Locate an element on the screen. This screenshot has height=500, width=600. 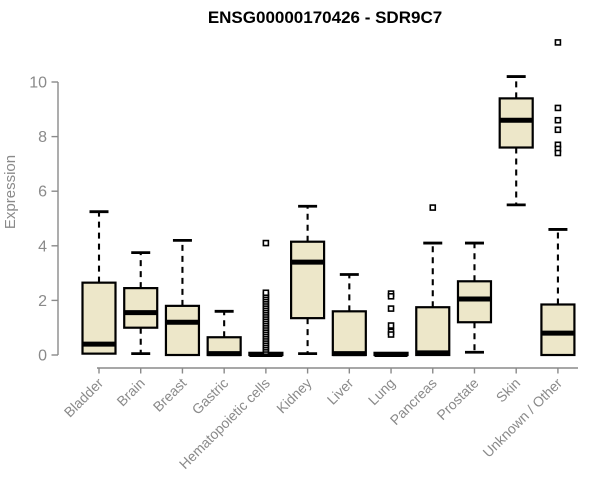
x-tick-label-brain: Brain is located at coordinates (130, 392).